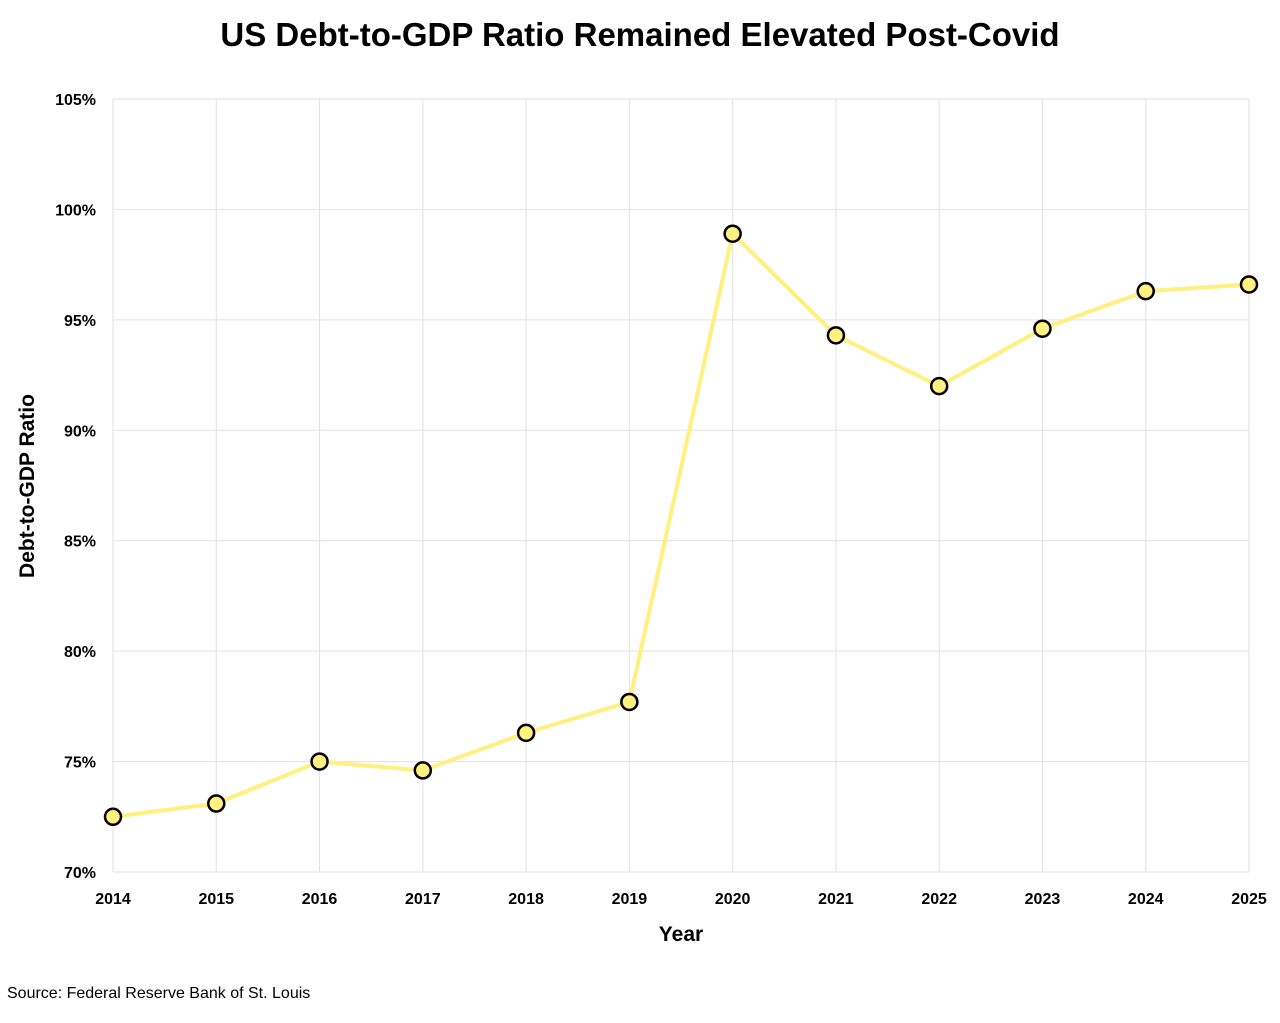 Image resolution: width=1280 pixels, height=1023 pixels. What do you see at coordinates (1042, 328) in the screenshot?
I see `data-point-2023` at bounding box center [1042, 328].